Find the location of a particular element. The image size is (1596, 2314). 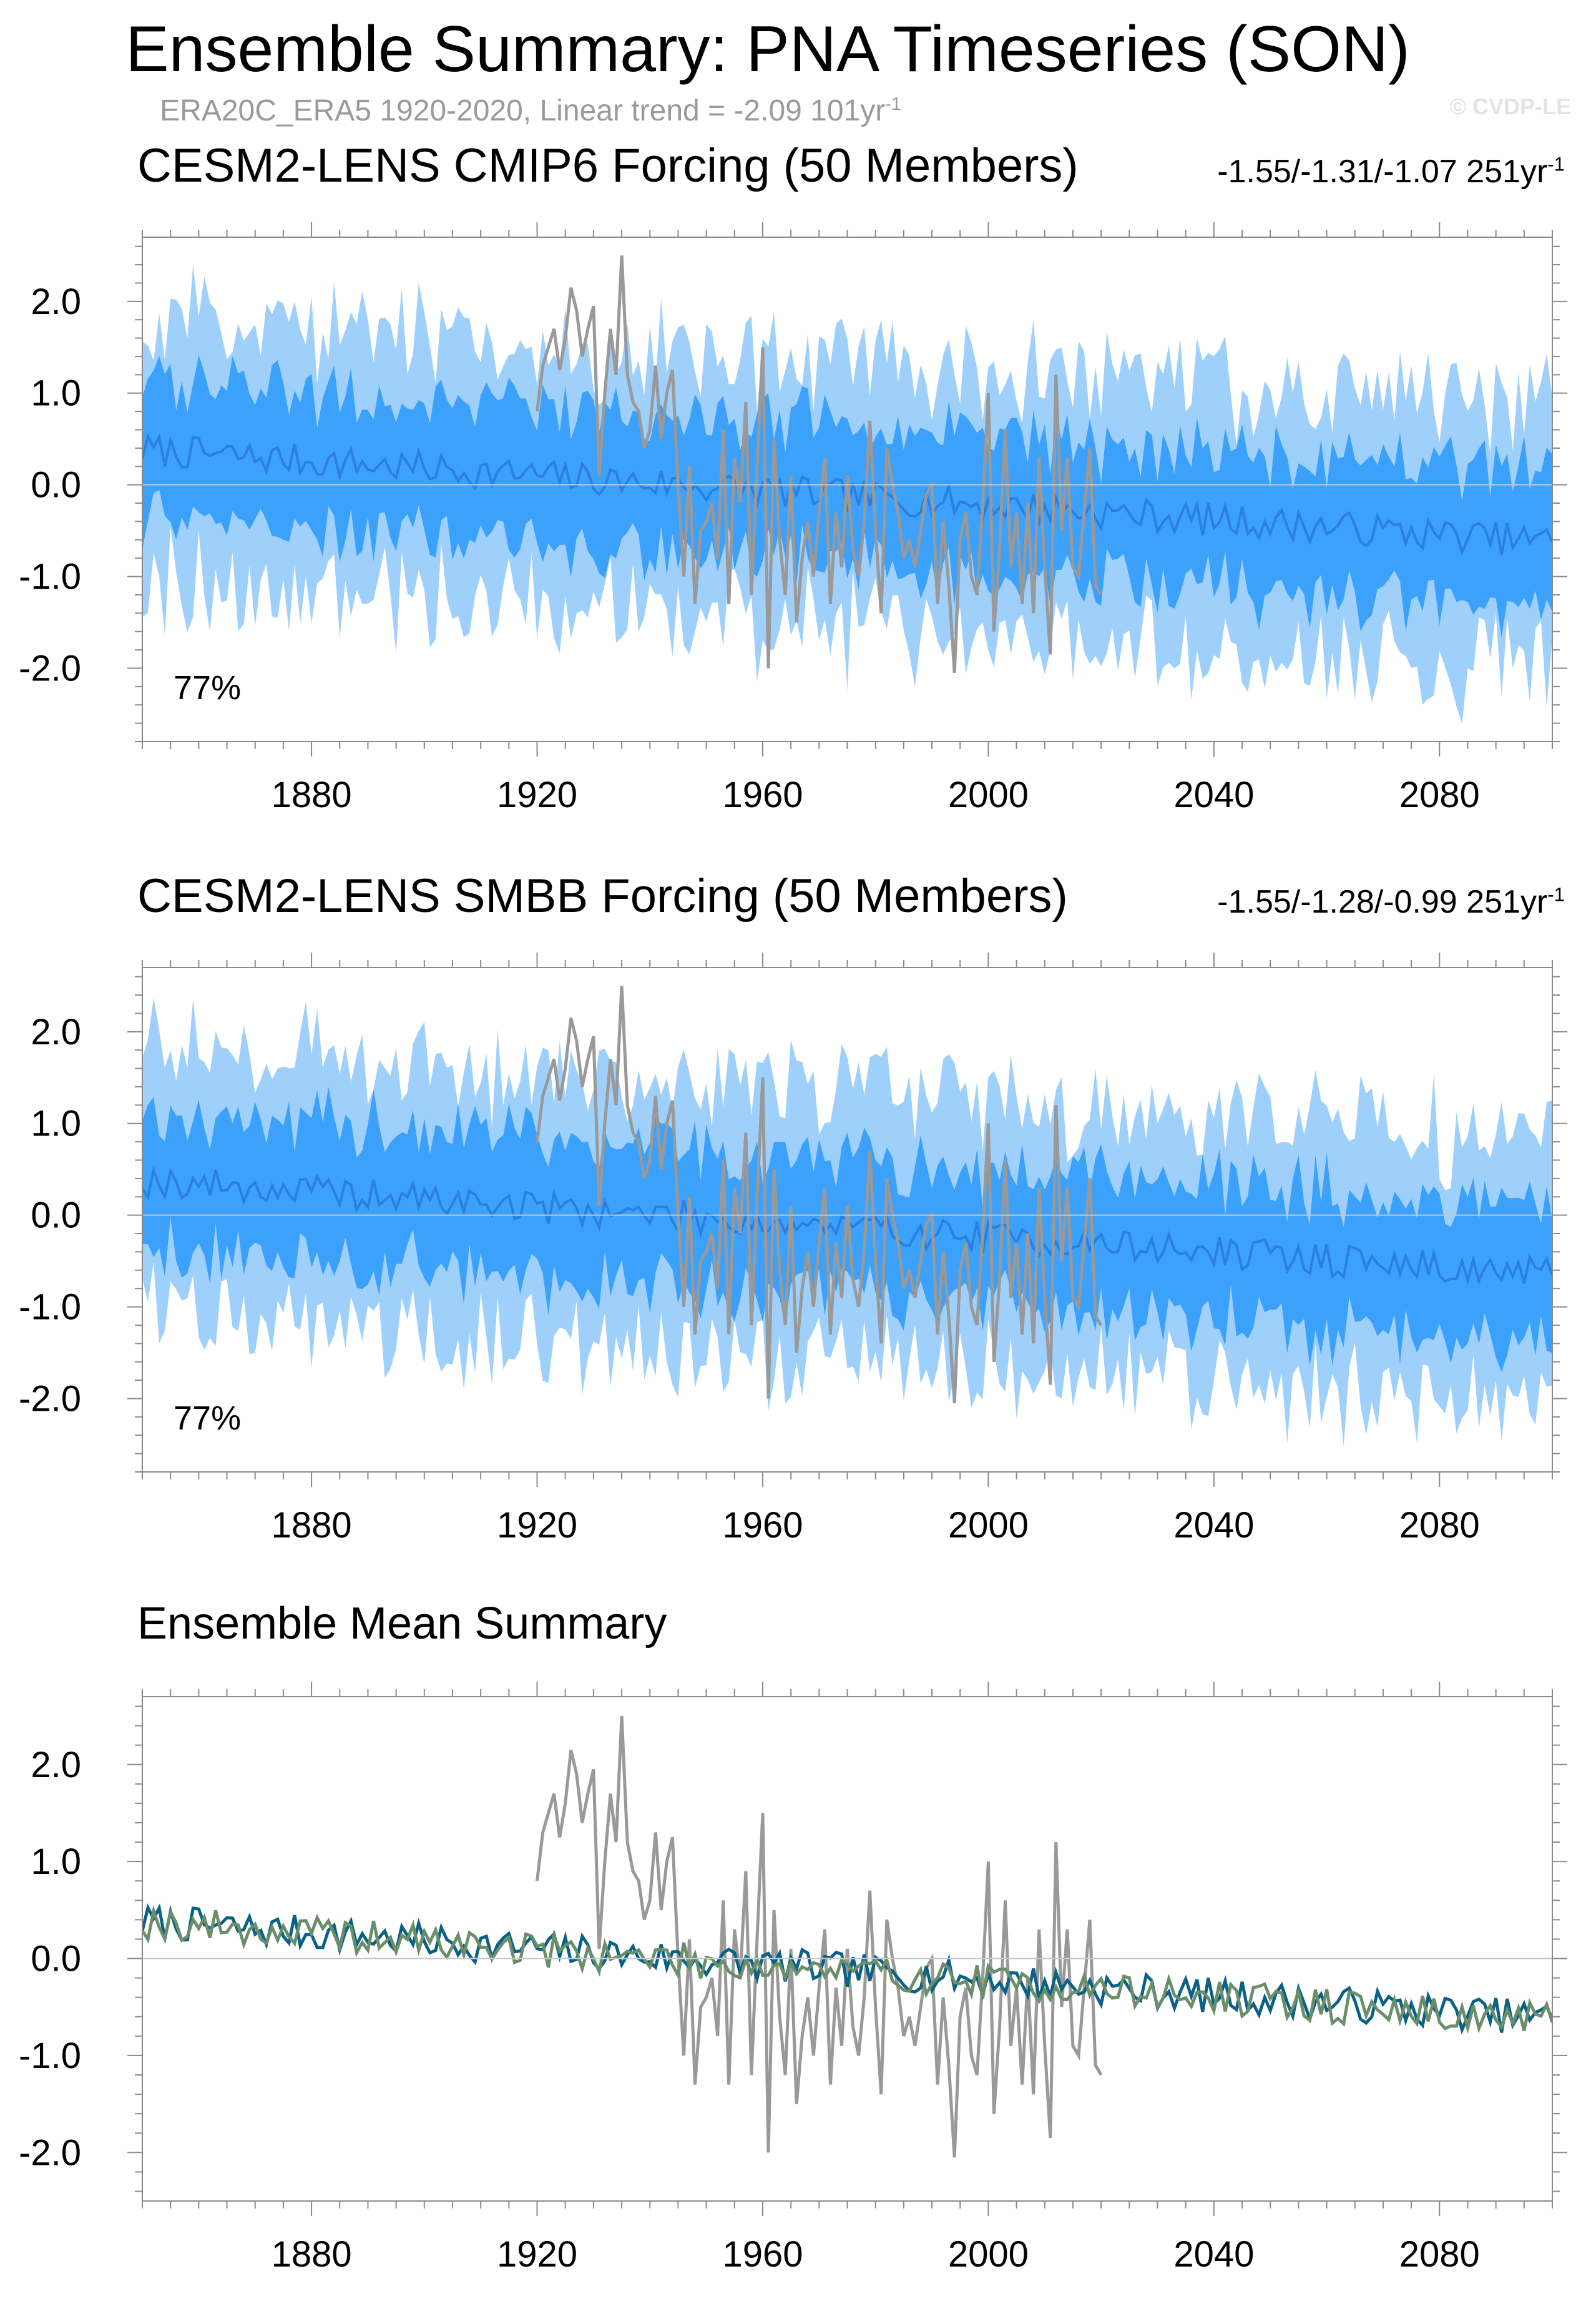

figure-title: Ensemble Summary: PNA Timeseries (SON) is located at coordinates (767, 49).